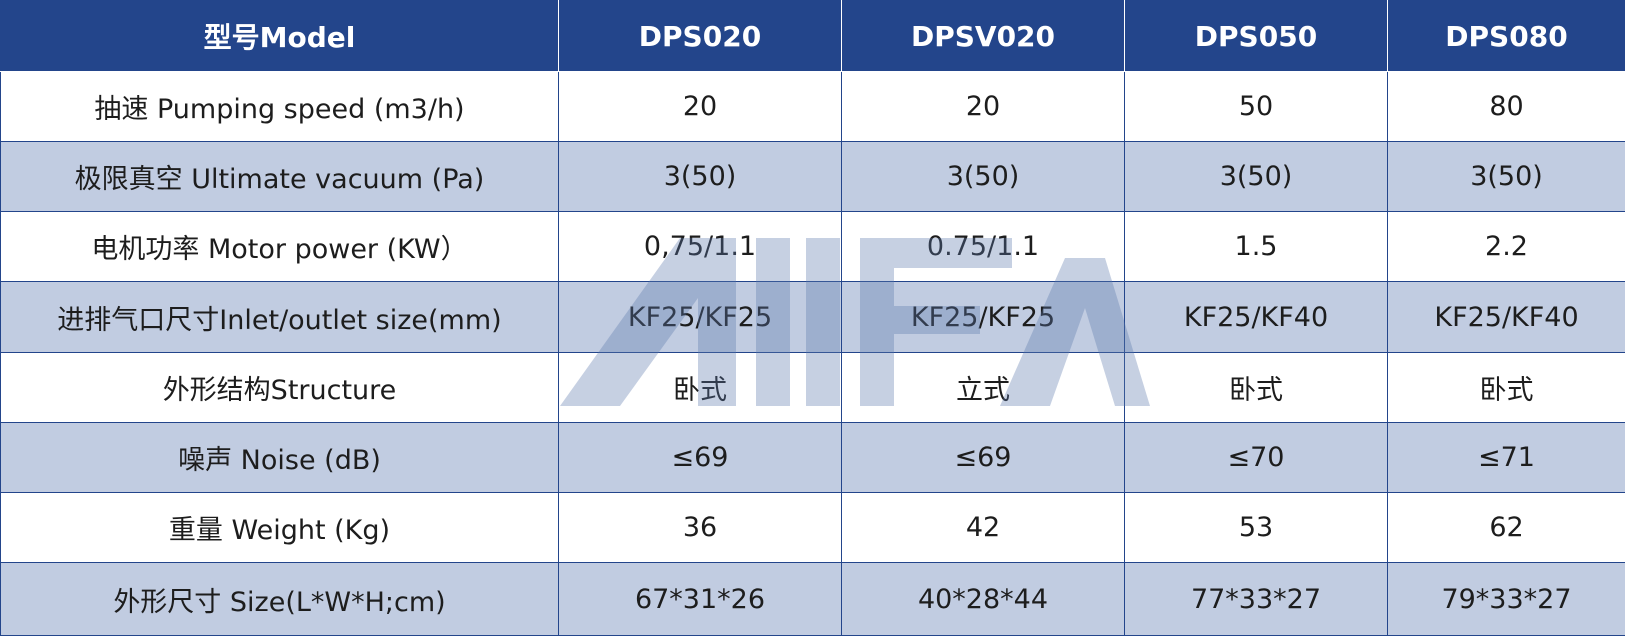 This screenshot has width=1625, height=636. I want to click on row-label-noise: 噪声 Noise (dB), so click(280, 458).